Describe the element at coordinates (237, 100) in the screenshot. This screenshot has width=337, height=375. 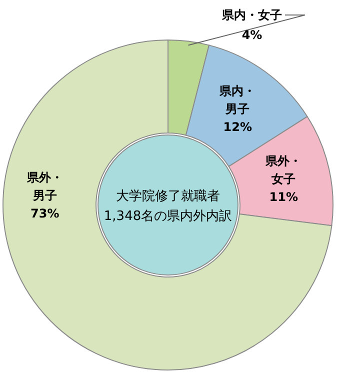
I see `slice-label: 県内・男子` at that location.